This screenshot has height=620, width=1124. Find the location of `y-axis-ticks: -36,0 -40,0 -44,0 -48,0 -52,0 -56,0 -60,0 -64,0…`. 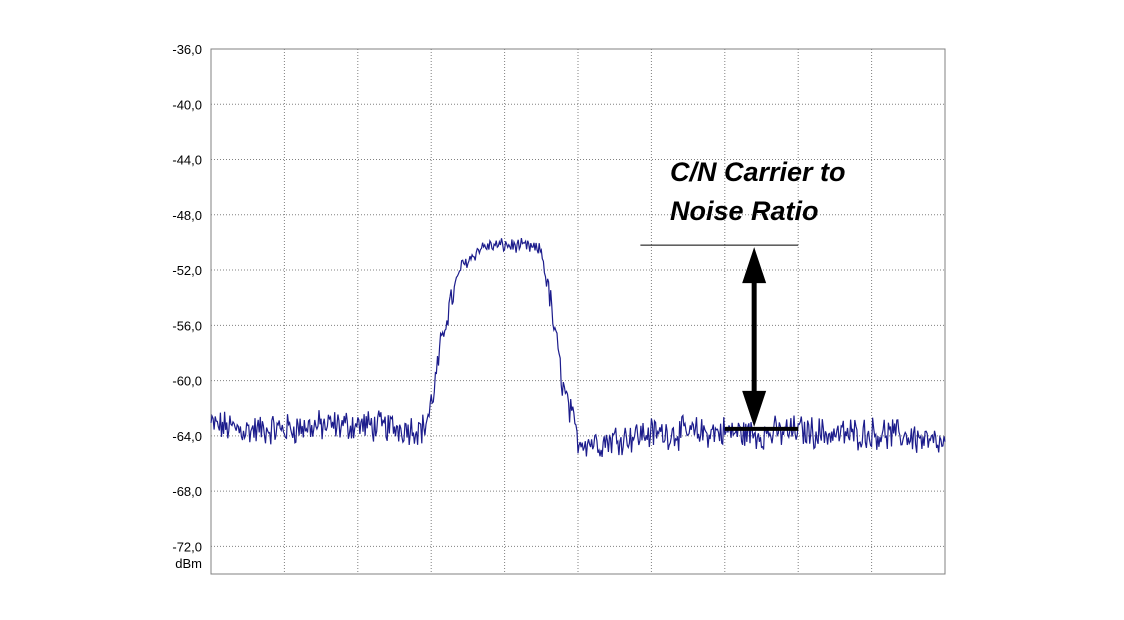

y-axis-ticks: -36,0 -40,0 -44,0 -48,0 -52,0 -56,0 -60,0 -64,0… is located at coordinates (187, 298).